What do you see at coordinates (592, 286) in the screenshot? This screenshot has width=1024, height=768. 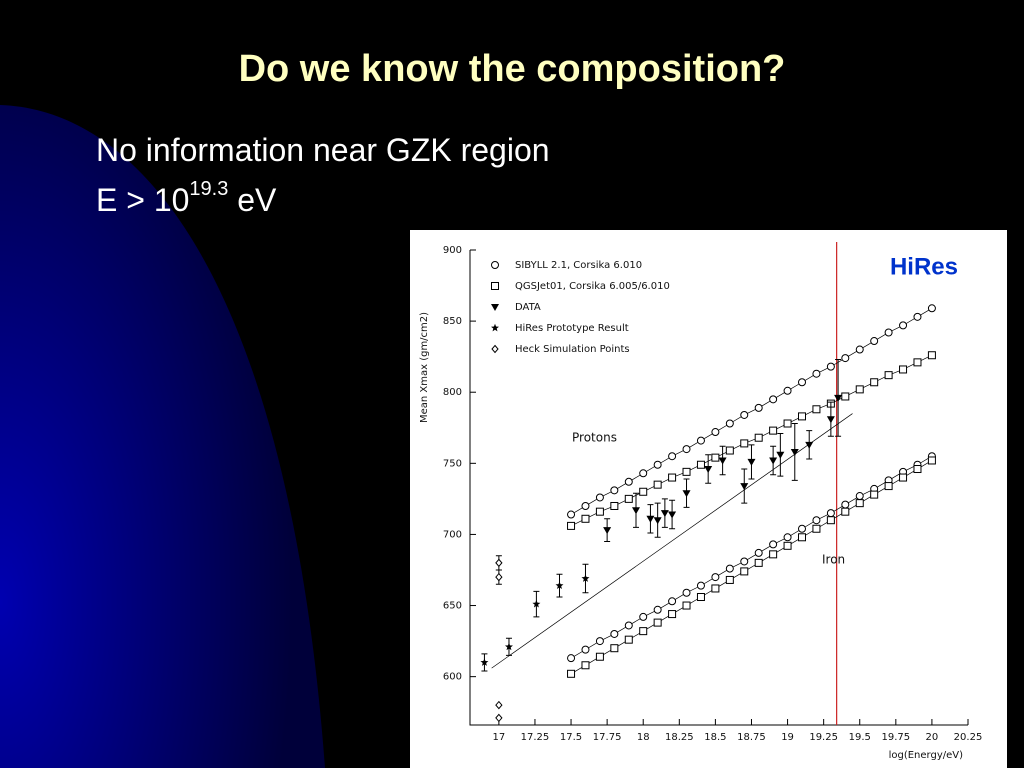 I see `legend-label: QGSJet01, Corsika 6.005/6.010` at bounding box center [592, 286].